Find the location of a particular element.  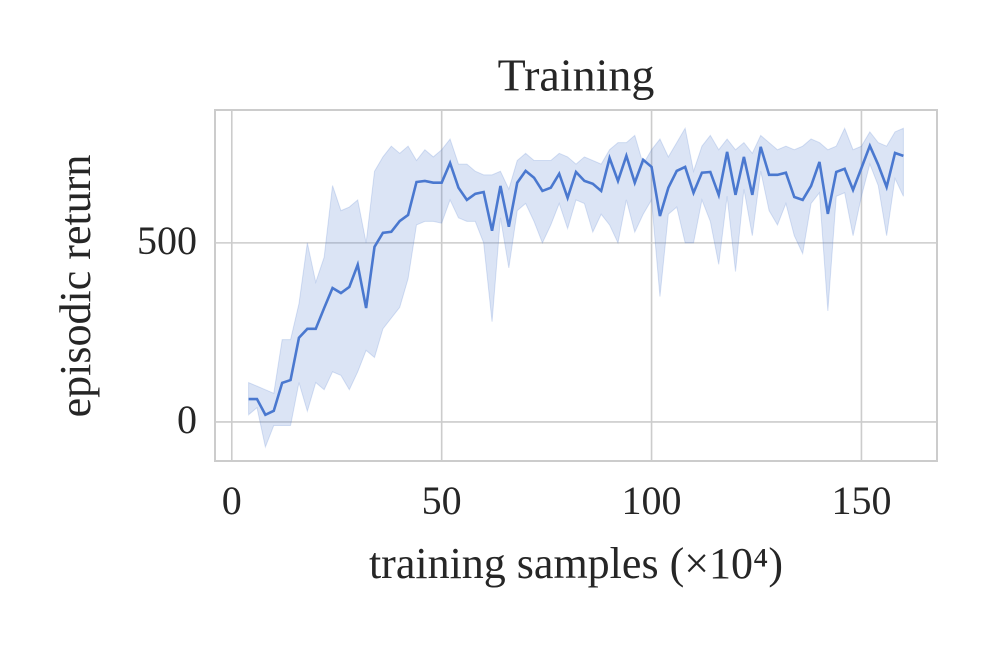

x-axis-label: training samples (×10⁴) is located at coordinates (576, 563).